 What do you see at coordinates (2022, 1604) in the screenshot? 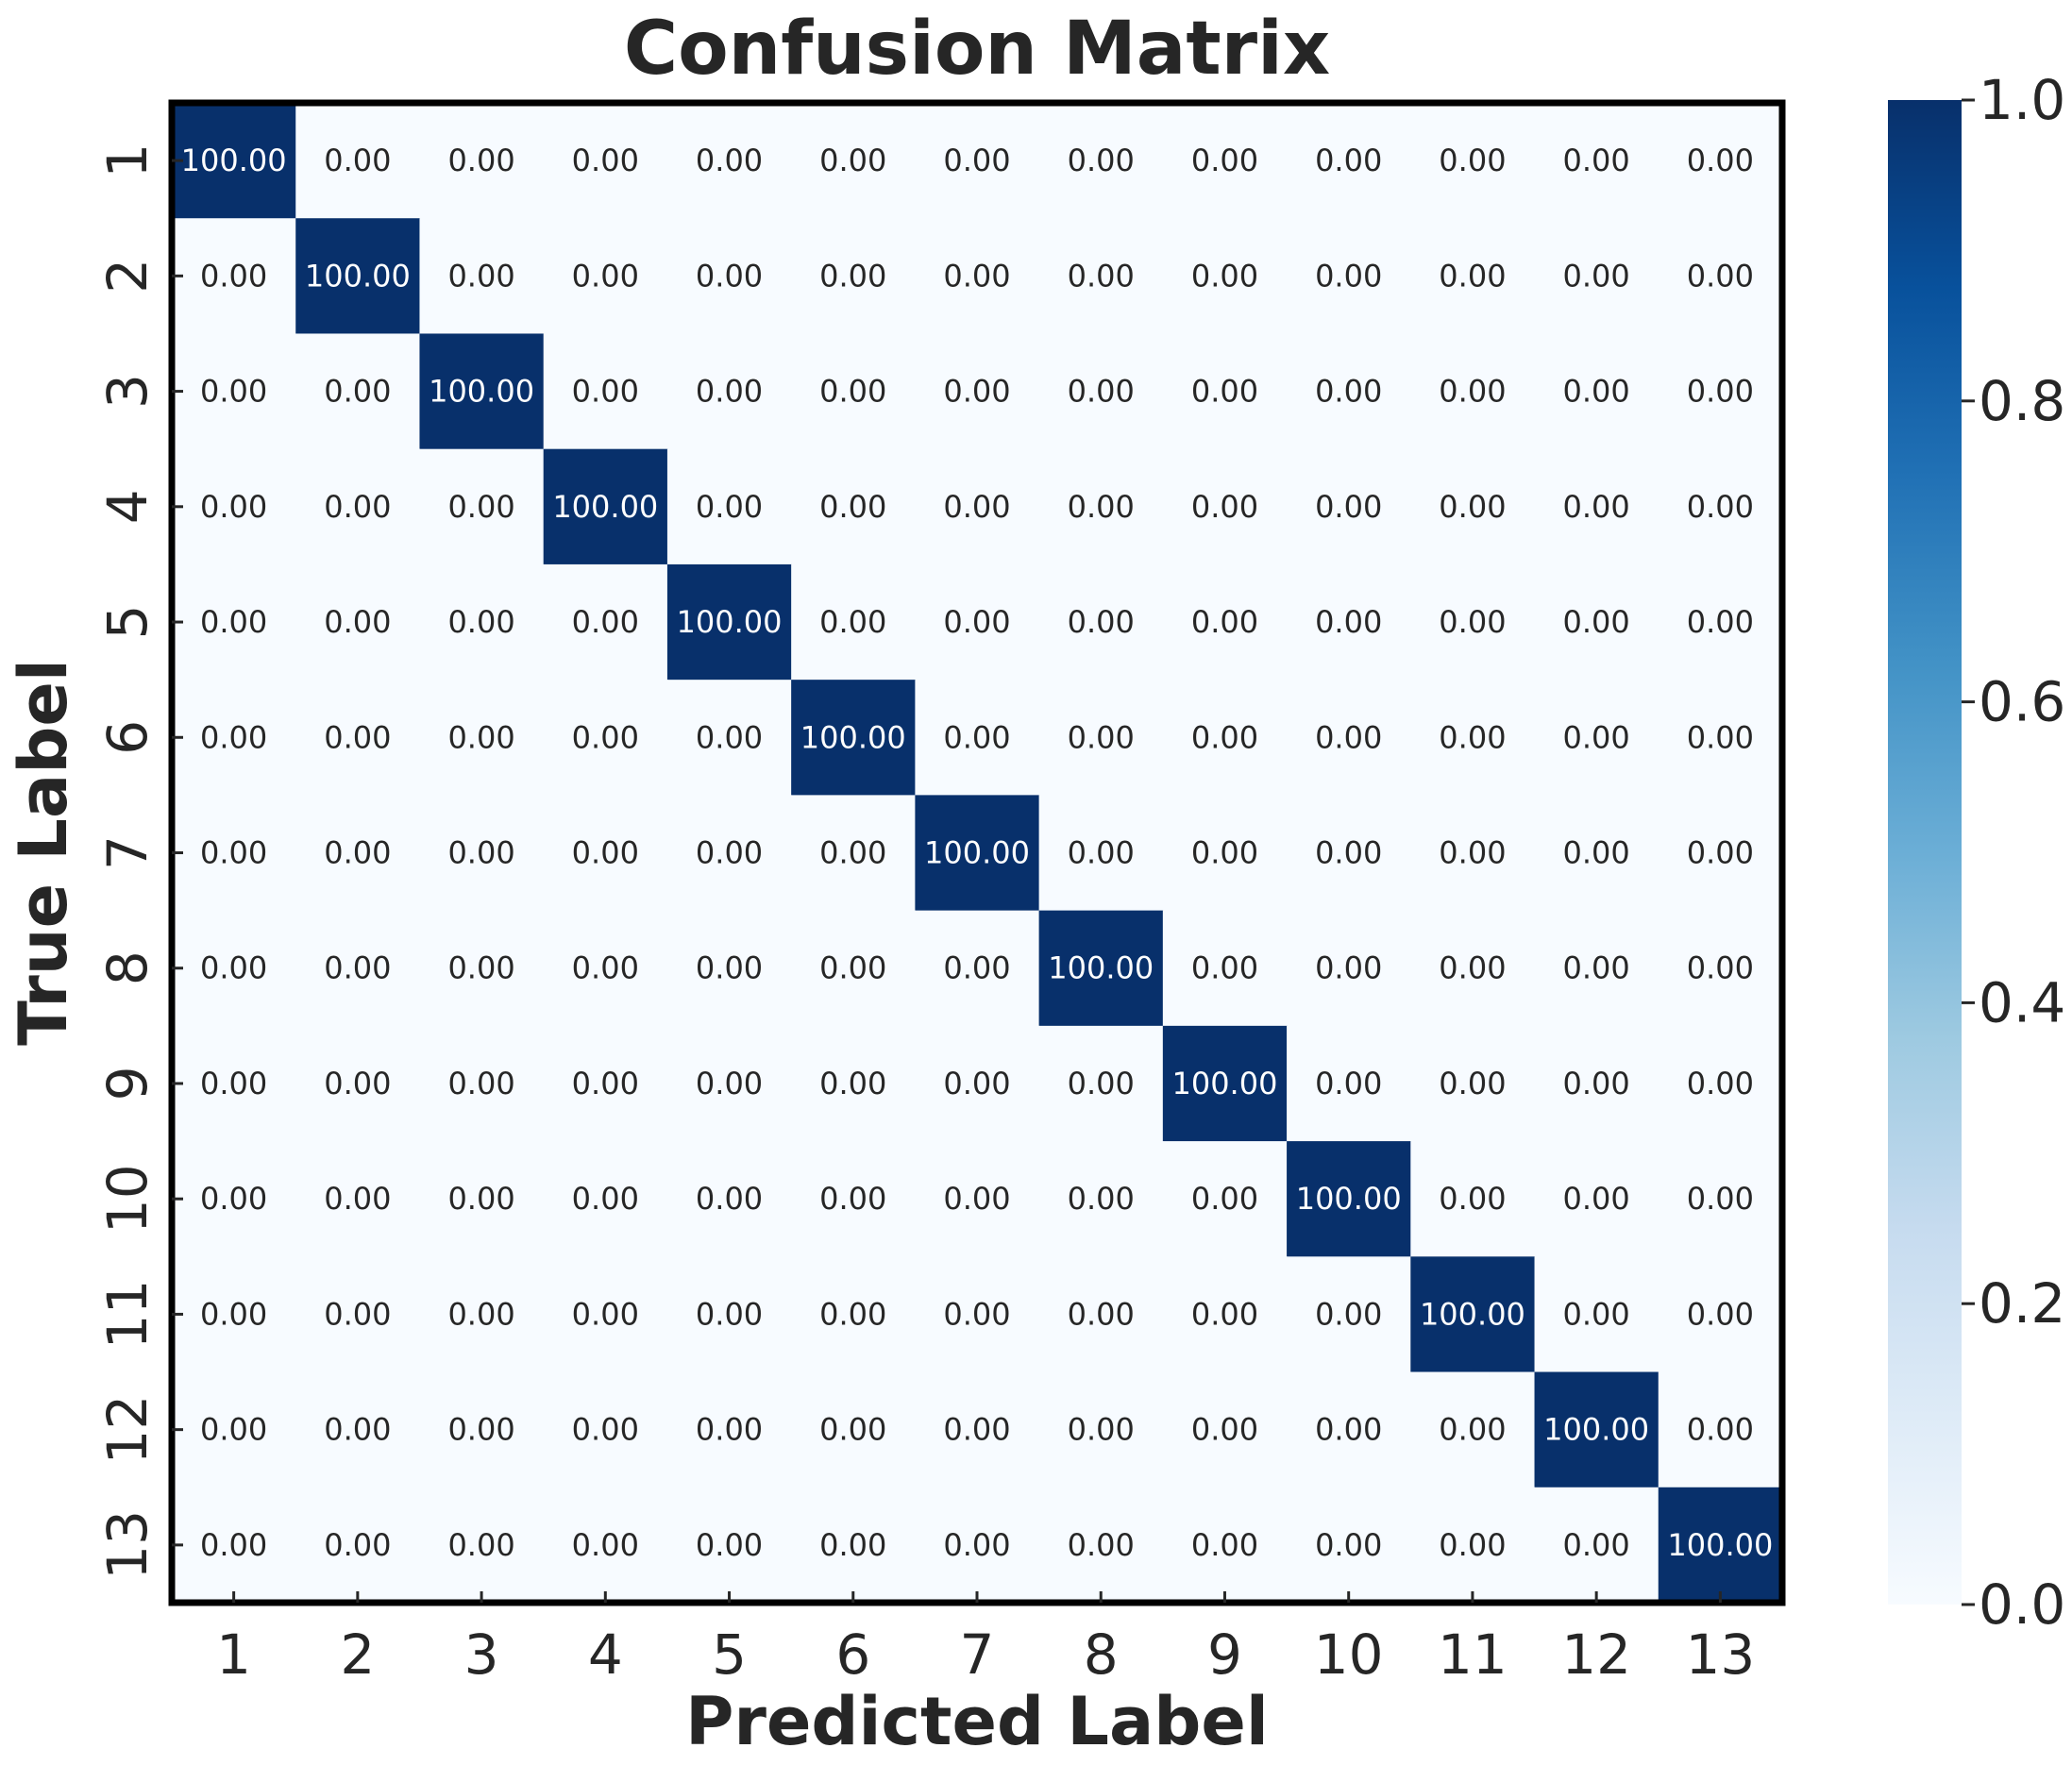
I see `colorbar-tick-label: 0.0` at bounding box center [2022, 1604].